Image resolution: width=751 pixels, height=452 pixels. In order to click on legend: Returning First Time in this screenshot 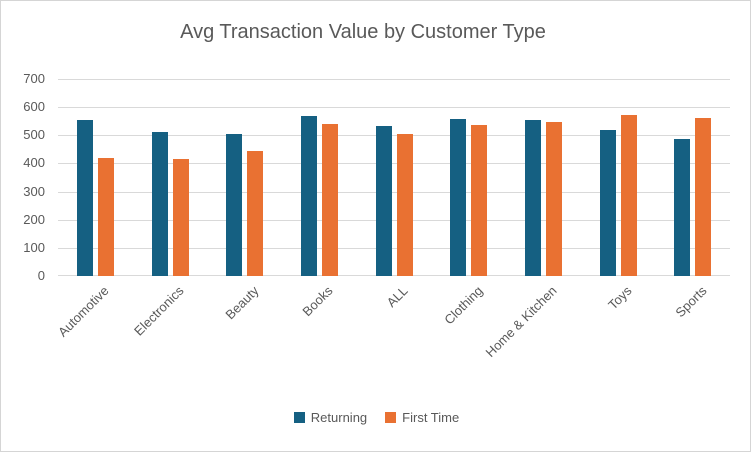, I will do `click(375, 417)`.